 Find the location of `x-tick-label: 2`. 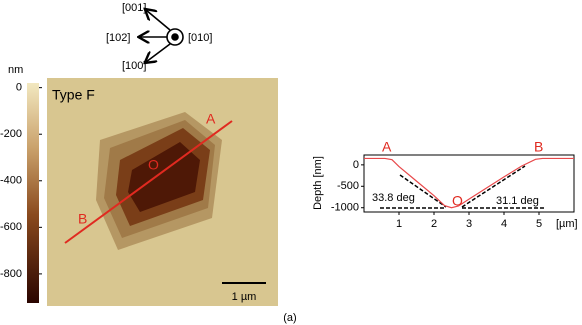

x-tick-label: 2 is located at coordinates (434, 224).